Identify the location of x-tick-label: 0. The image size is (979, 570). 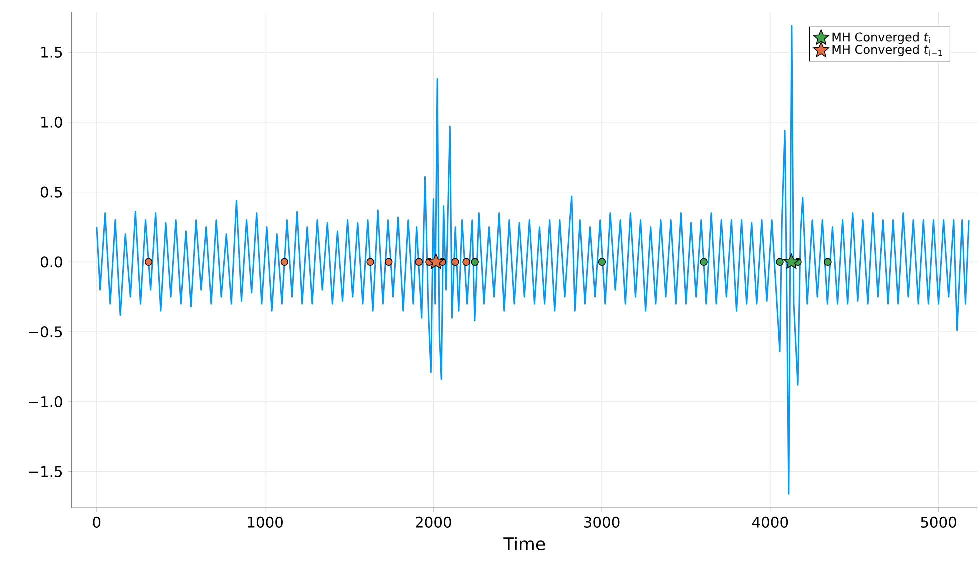
(97, 522).